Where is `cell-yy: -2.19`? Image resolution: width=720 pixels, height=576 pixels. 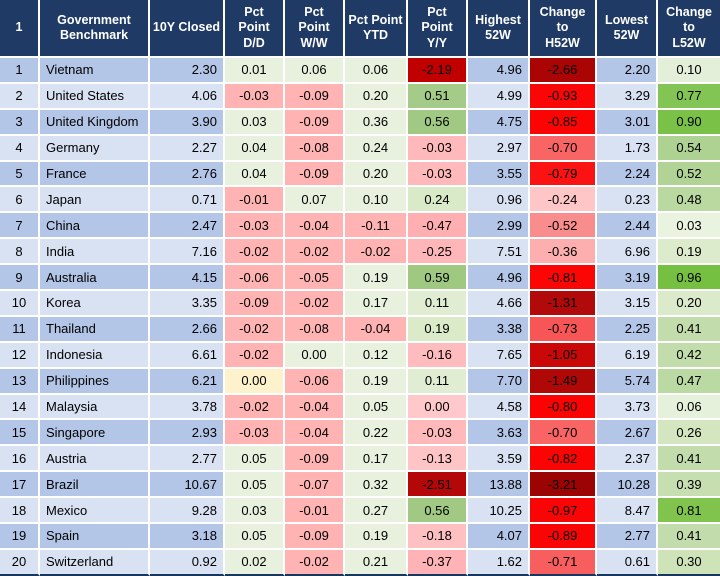
cell-yy: -2.19 is located at coordinates (438, 71).